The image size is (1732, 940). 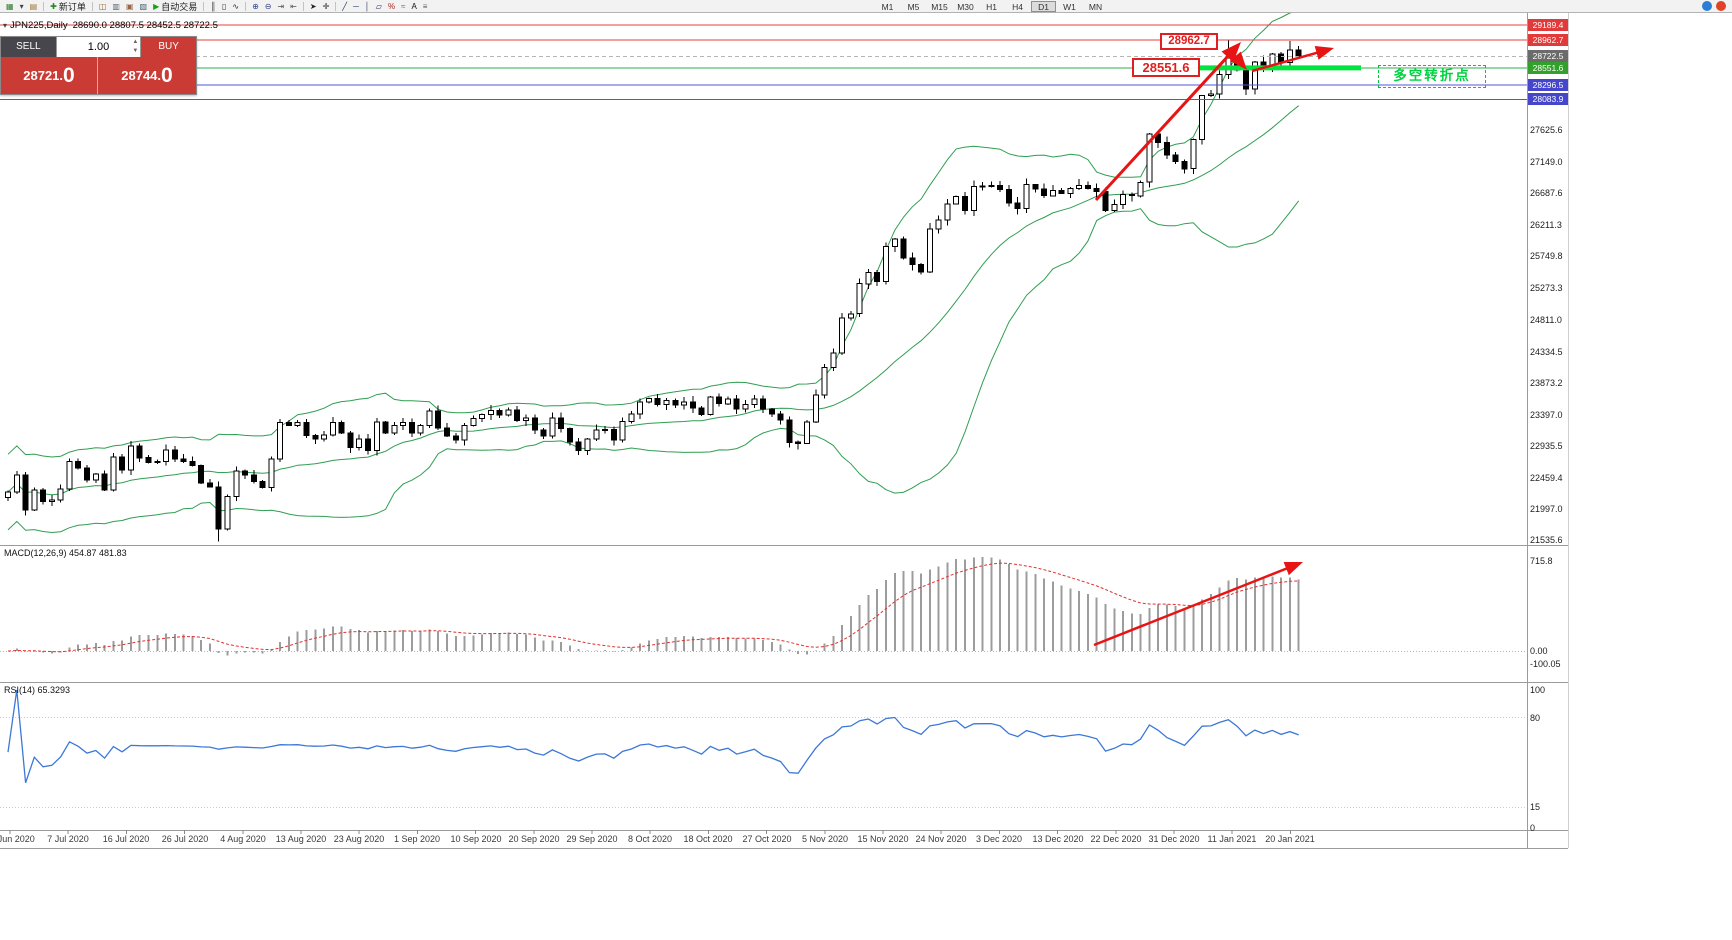 What do you see at coordinates (1546, 130) in the screenshot?
I see `price-axis-label: 27625.6` at bounding box center [1546, 130].